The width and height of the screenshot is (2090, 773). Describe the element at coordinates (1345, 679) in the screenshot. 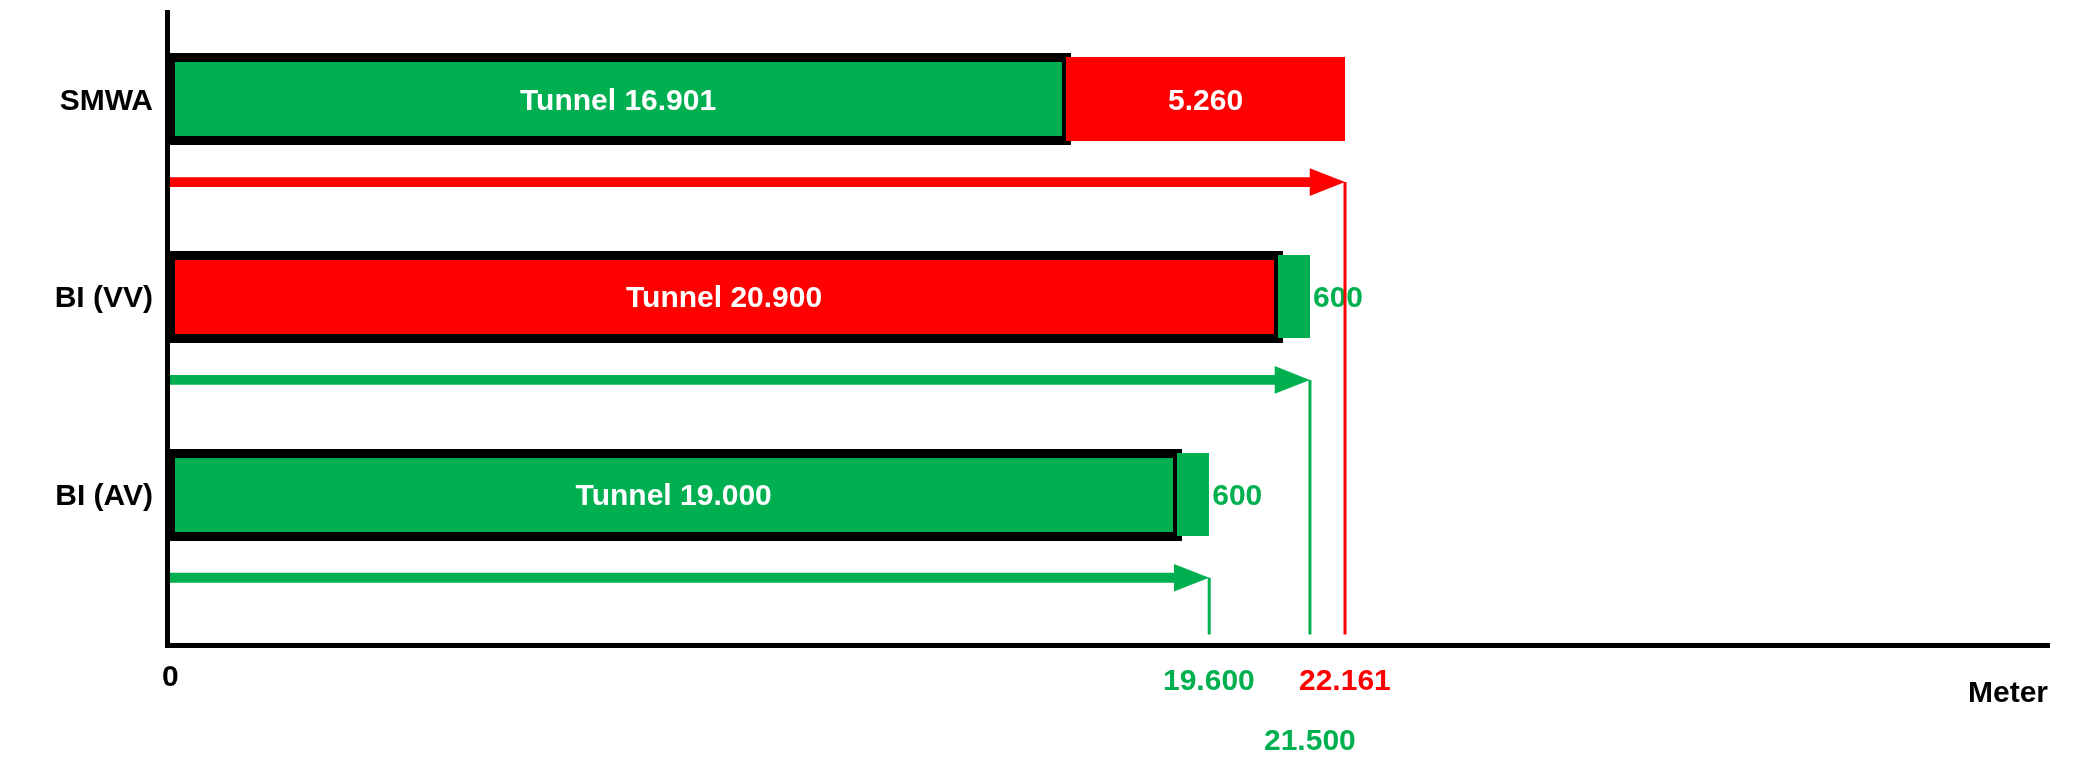

I see `text: 22.161` at that location.